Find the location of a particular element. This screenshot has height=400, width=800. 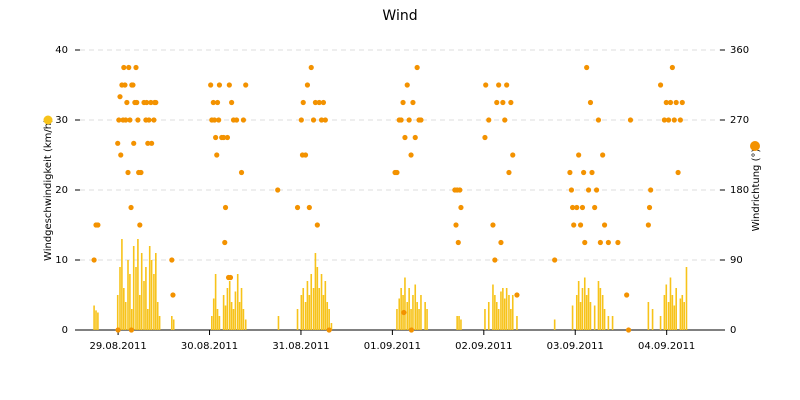

y2-tick-label: 0 is located at coordinates (733, 330).